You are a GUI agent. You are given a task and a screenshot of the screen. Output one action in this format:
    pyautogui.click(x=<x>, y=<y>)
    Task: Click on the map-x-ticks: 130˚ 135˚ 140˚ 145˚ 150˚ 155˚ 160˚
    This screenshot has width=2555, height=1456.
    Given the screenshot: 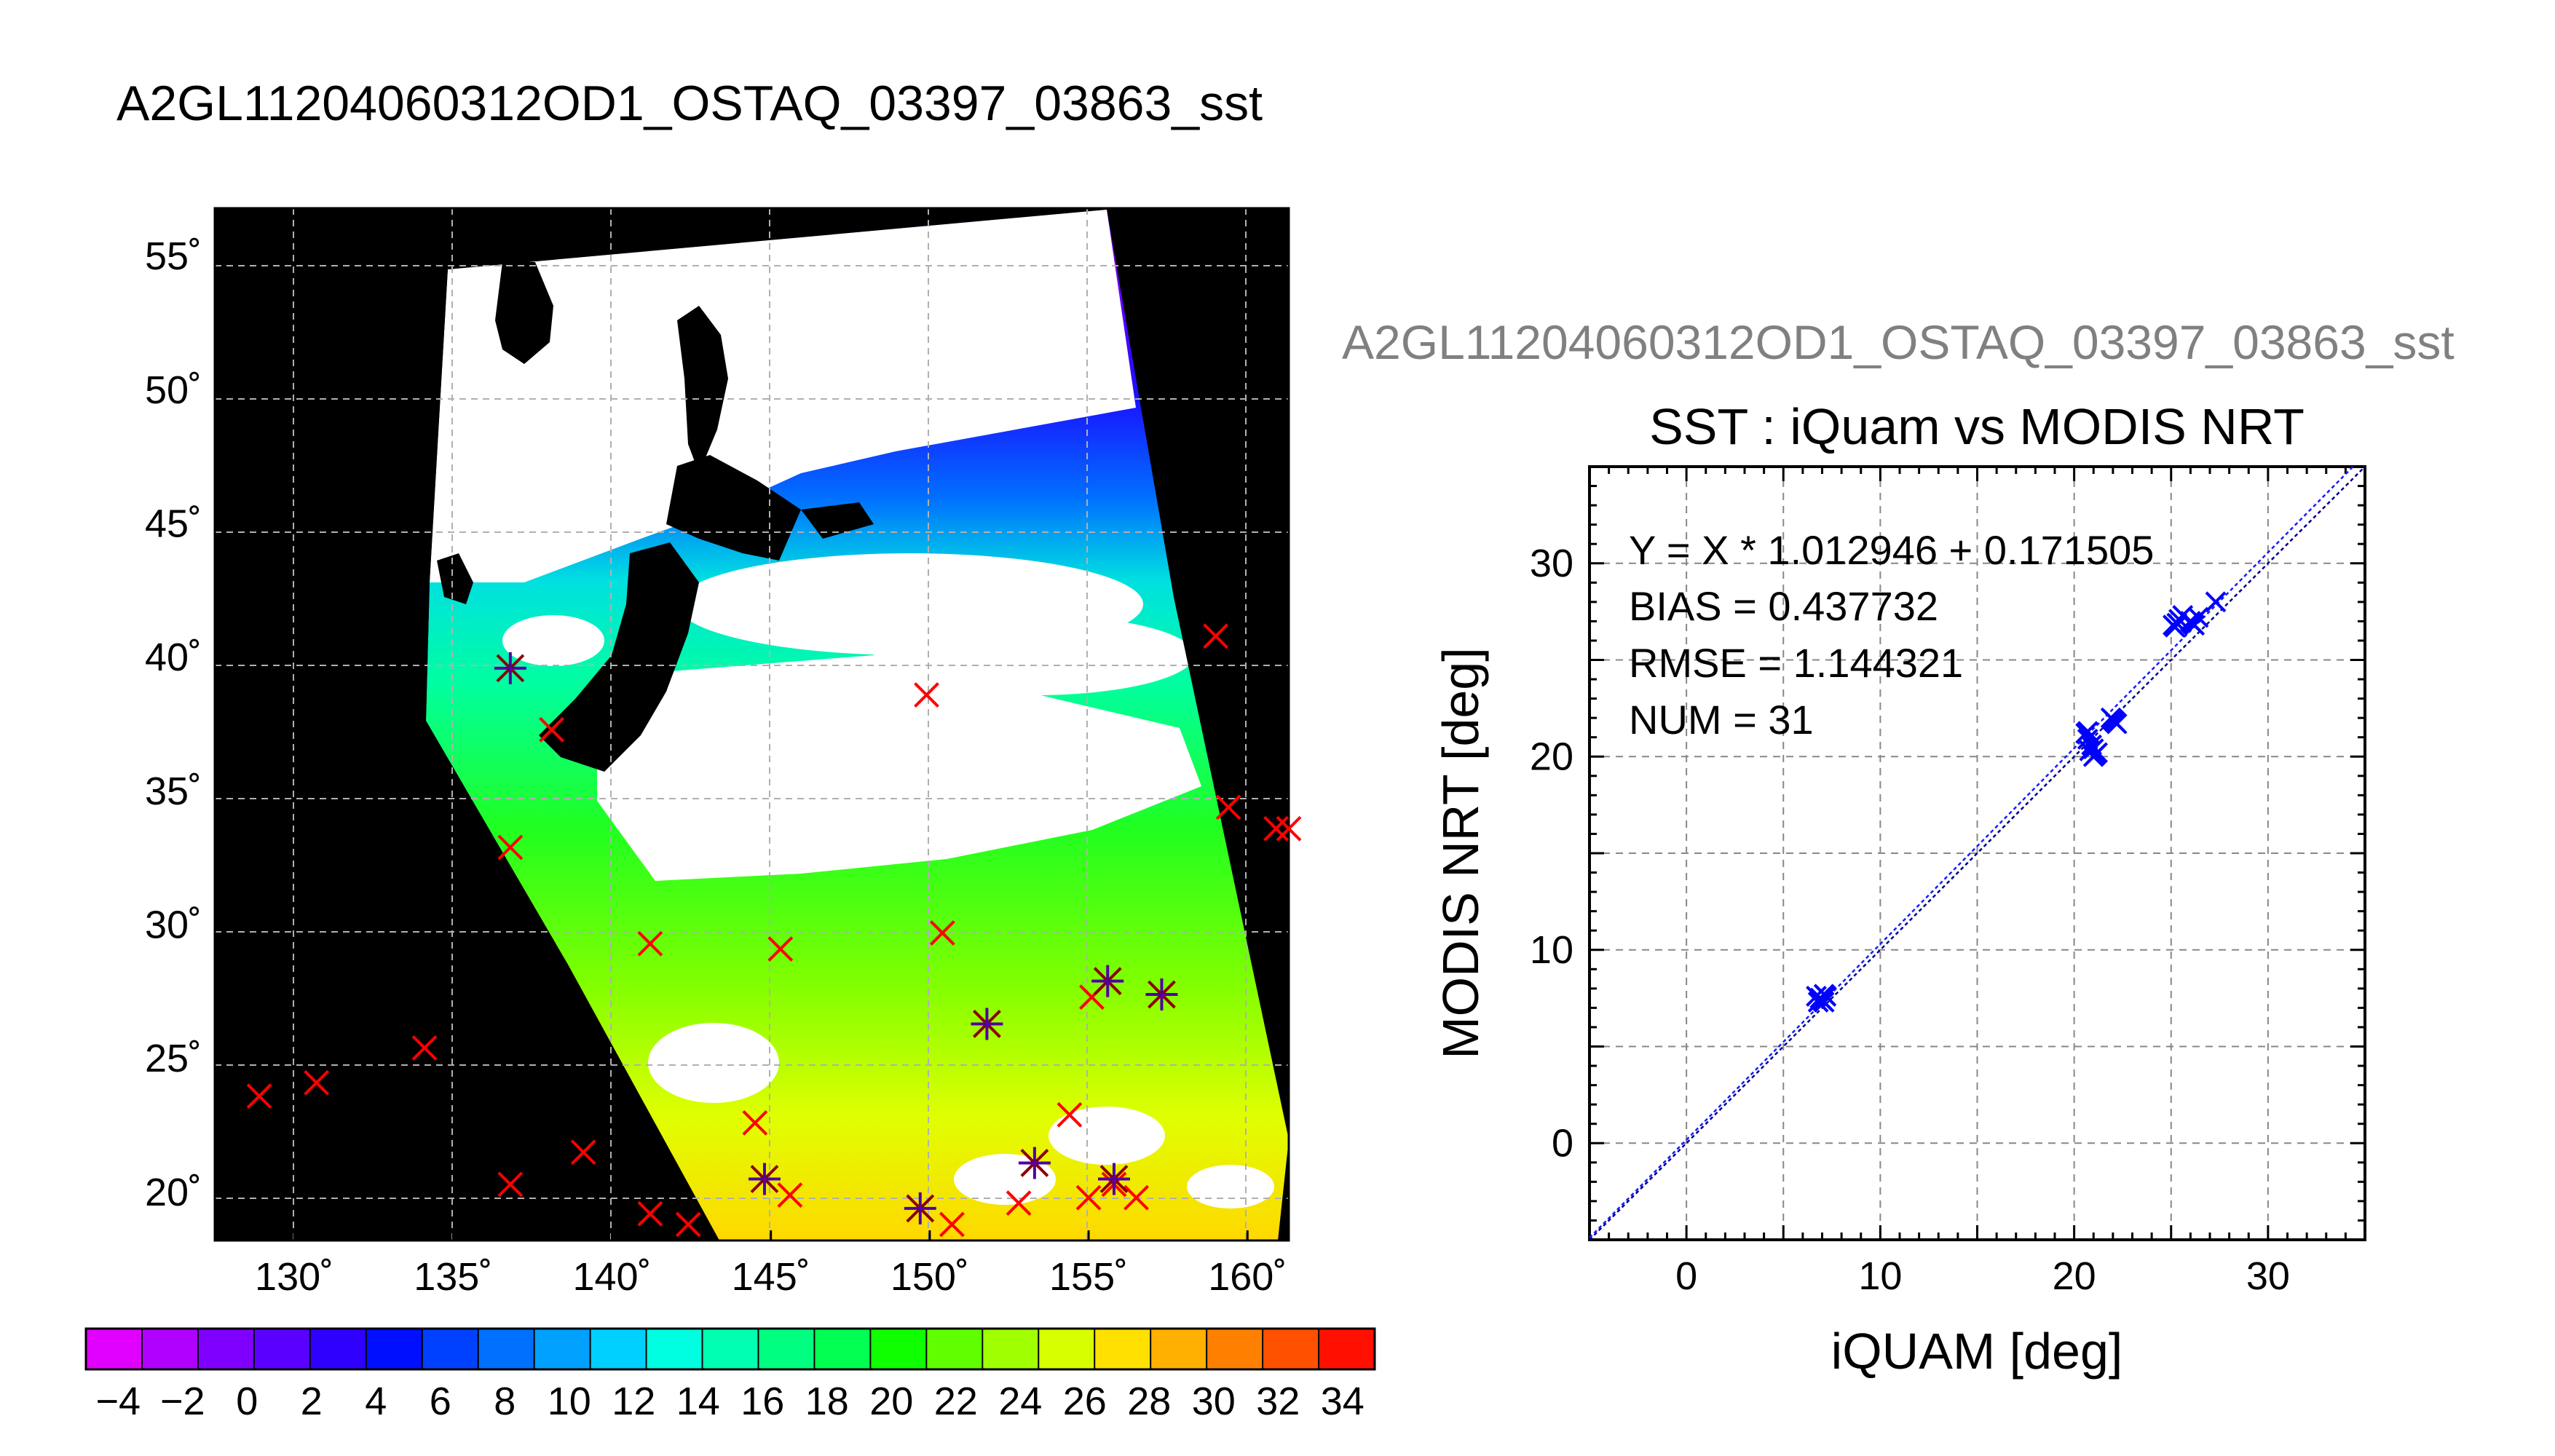 What is the action you would take?
    pyautogui.click(x=771, y=1264)
    